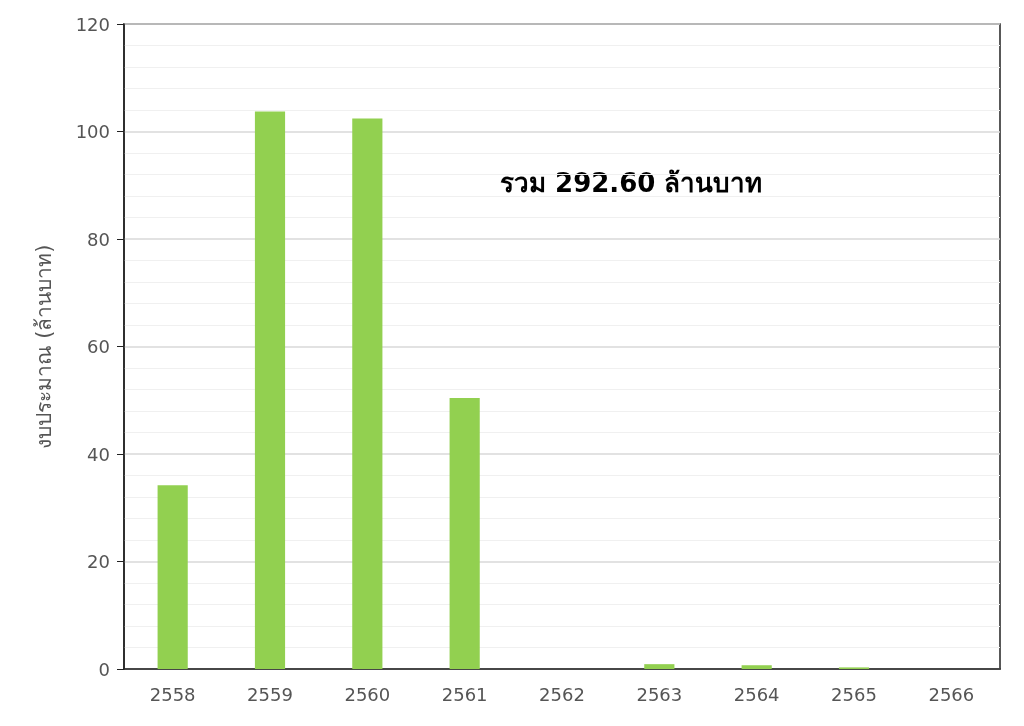 This screenshot has width=1024, height=726. I want to click on y-tick-label: 20, so click(98, 561).